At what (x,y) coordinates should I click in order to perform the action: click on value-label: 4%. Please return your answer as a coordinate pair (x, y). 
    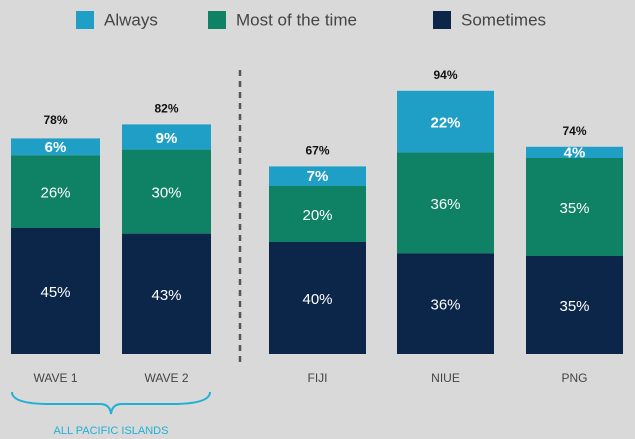
    Looking at the image, I should click on (575, 152).